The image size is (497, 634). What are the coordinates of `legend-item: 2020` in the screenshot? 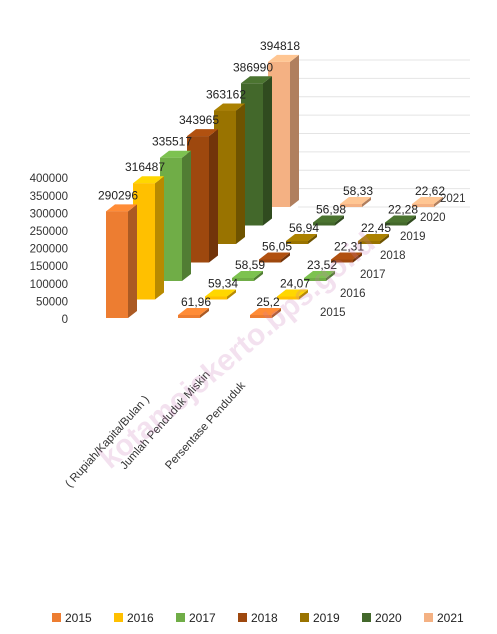 It's located at (382, 618).